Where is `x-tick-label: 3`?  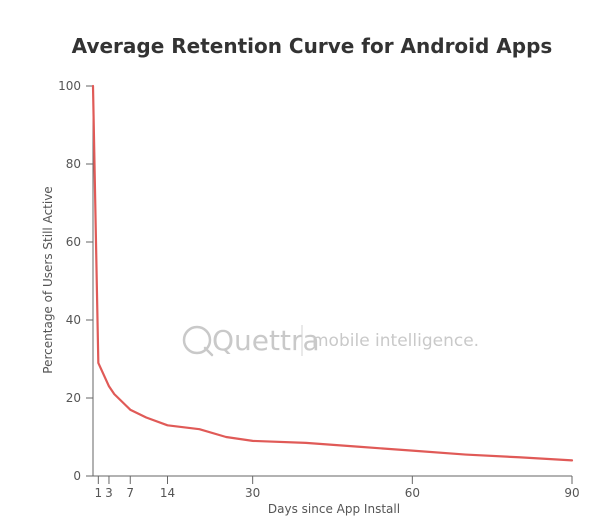 x-tick-label: 3 is located at coordinates (109, 493).